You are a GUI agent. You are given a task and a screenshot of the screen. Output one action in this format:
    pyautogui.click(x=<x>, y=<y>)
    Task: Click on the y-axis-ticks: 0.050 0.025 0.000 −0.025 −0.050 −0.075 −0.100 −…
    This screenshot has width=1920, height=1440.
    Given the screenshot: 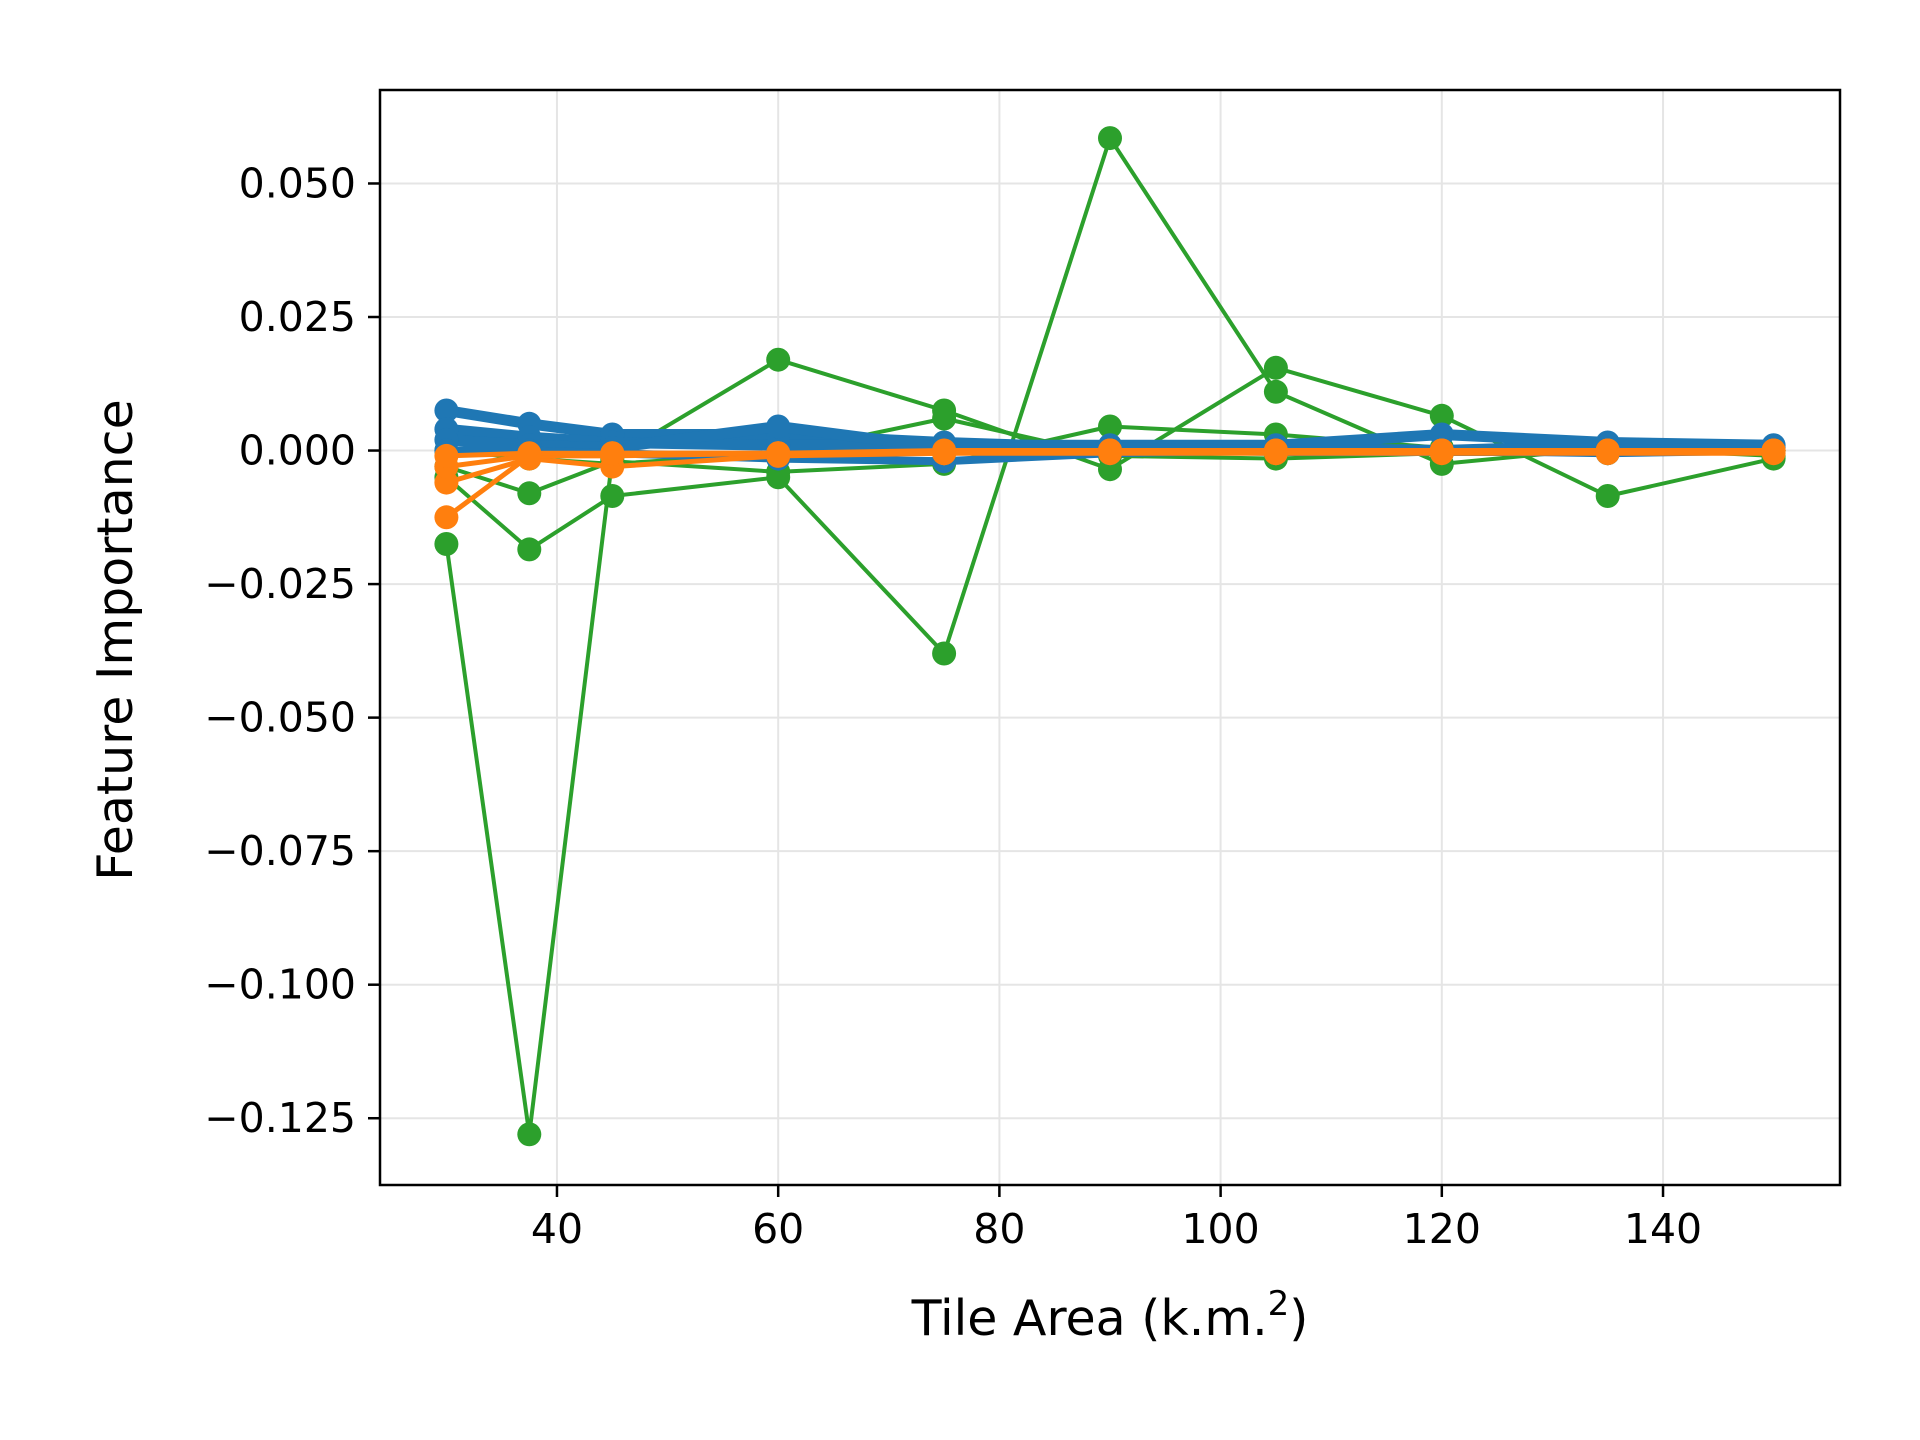 What is the action you would take?
    pyautogui.click(x=292, y=650)
    